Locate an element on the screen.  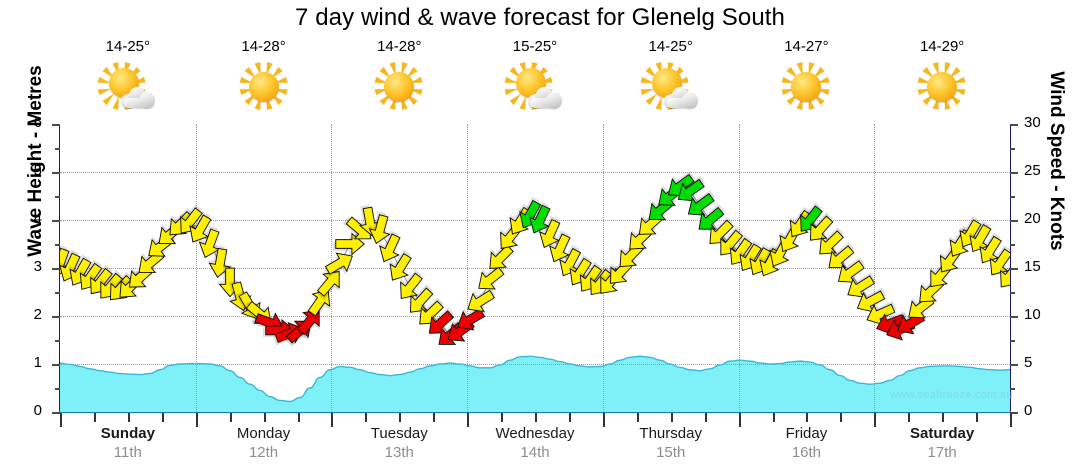
sun-cloud-icon is located at coordinates (126, 87).